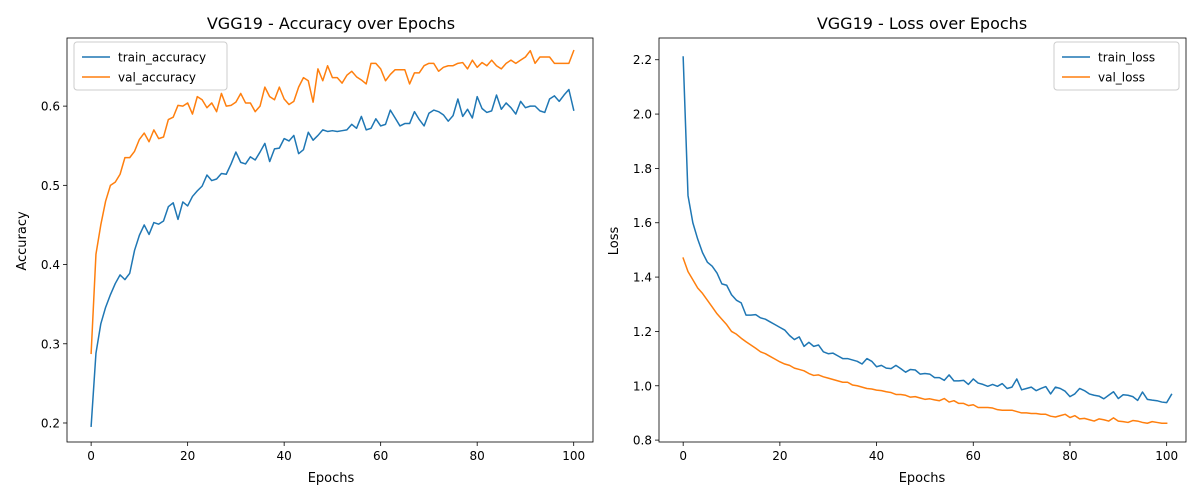  Describe the element at coordinates (876, 456) in the screenshot. I see `loss-x-tick-label: 40` at that location.